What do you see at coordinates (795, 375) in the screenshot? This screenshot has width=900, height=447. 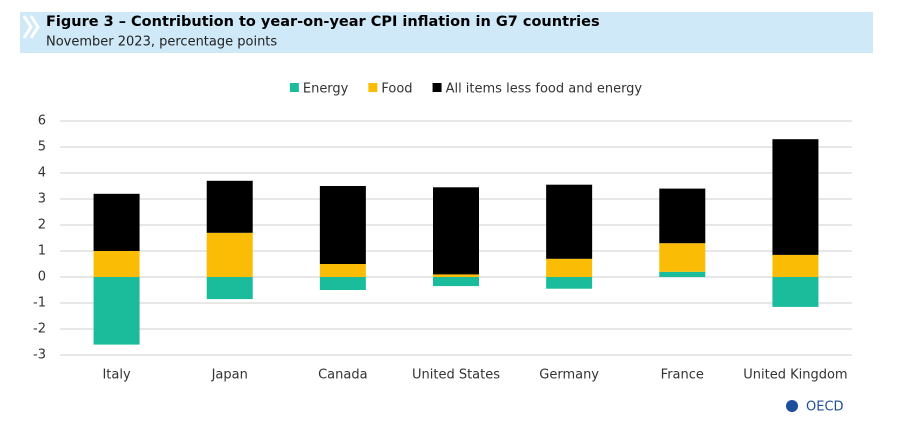 I see `x-tick-label: United Kingdom` at bounding box center [795, 375].